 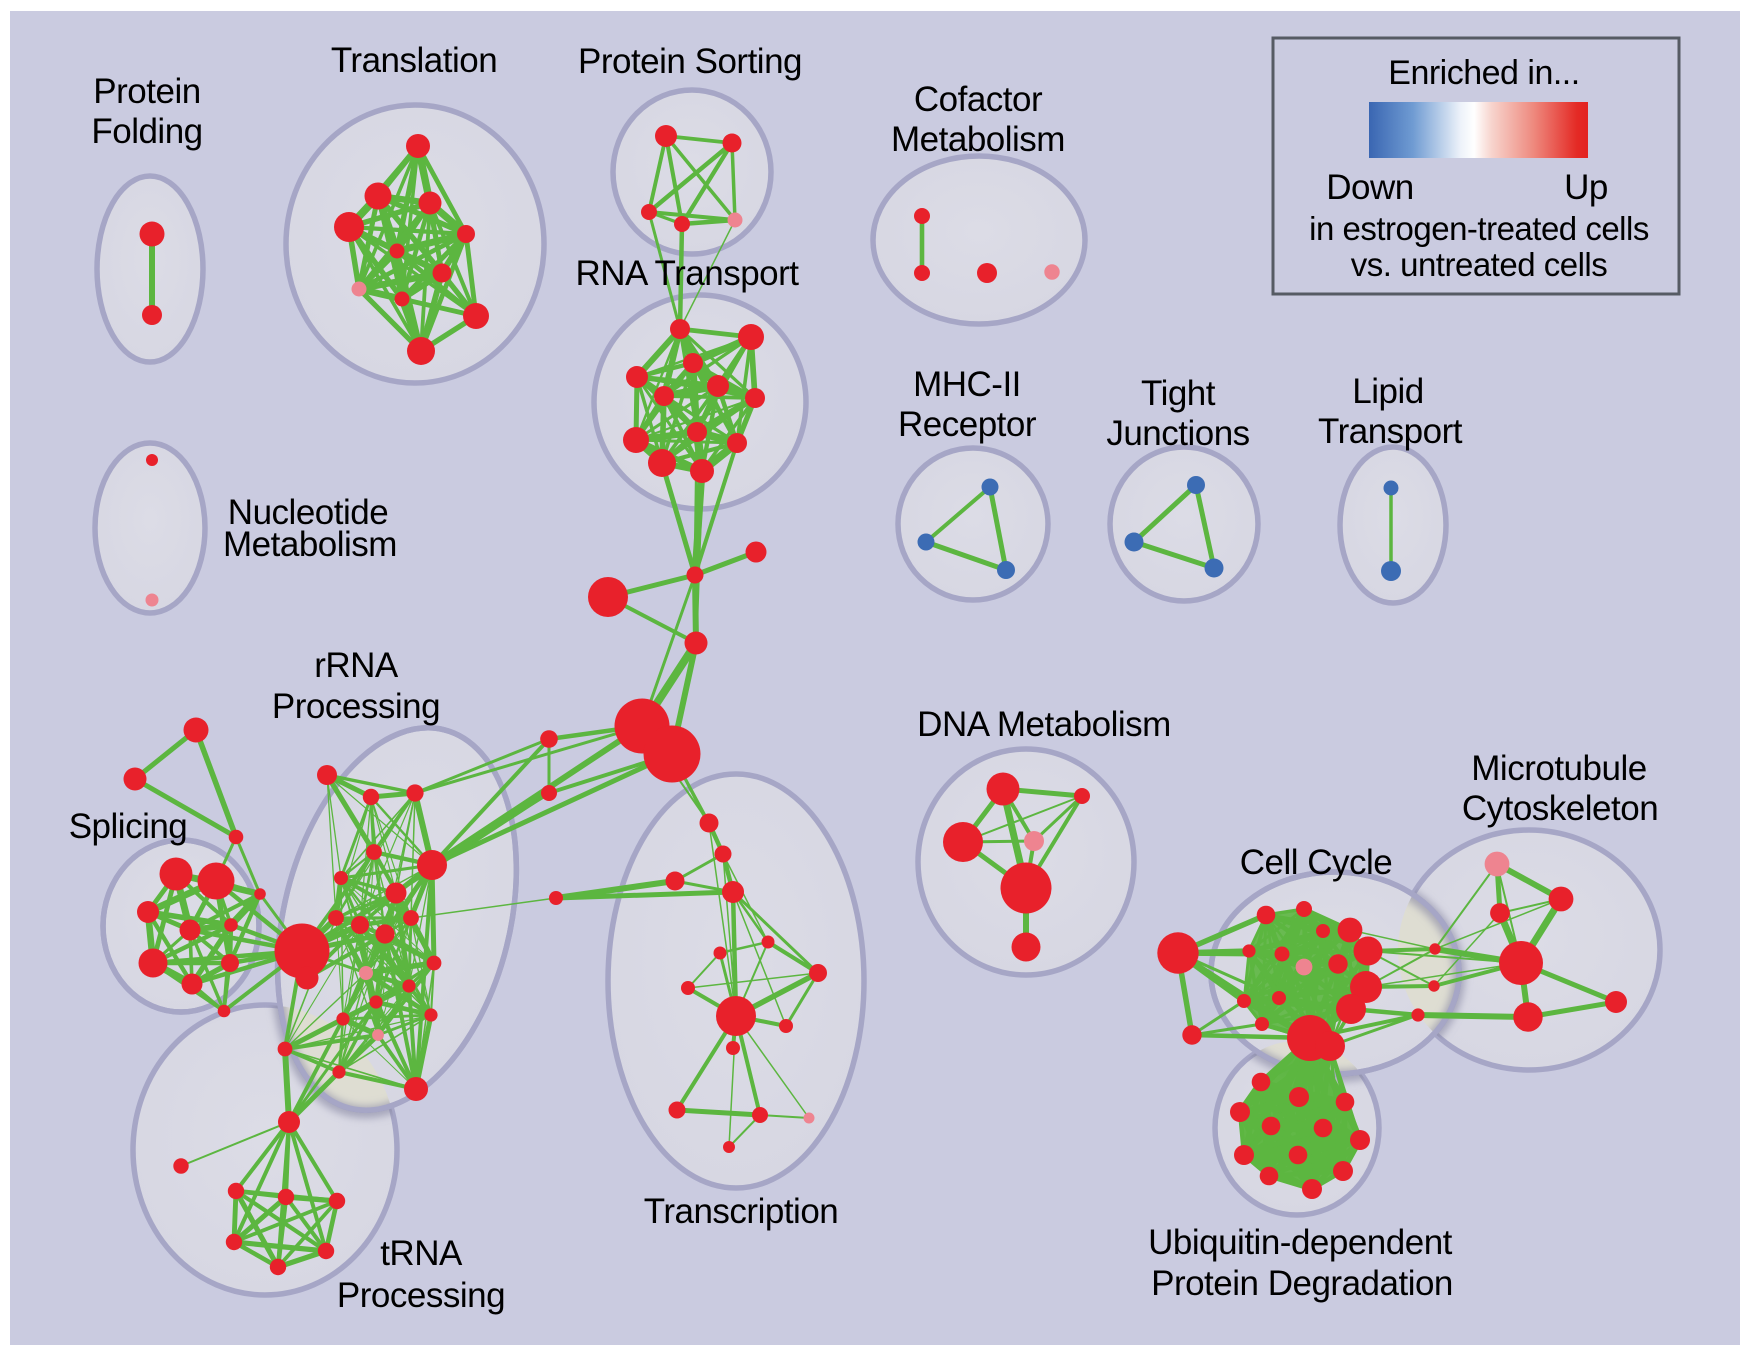 What do you see at coordinates (1558, 768) in the screenshot?
I see `svg-text: Microtubule` at bounding box center [1558, 768].